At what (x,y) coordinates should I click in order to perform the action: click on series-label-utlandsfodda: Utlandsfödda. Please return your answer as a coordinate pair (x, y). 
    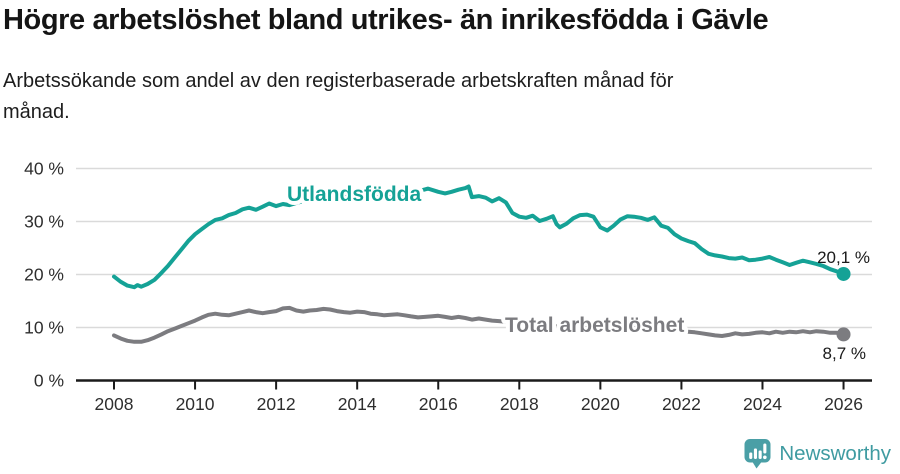
    Looking at the image, I should click on (354, 194).